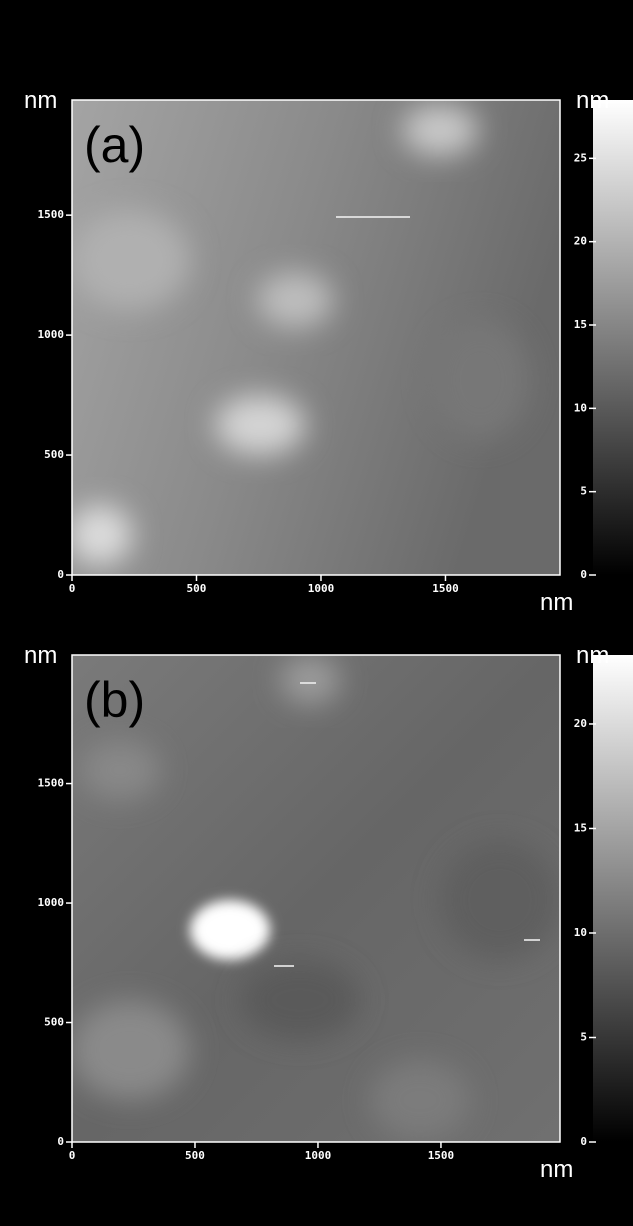 This screenshot has height=1226, width=633. Describe the element at coordinates (114, 700) in the screenshot. I see `panel-label: (b)` at that location.